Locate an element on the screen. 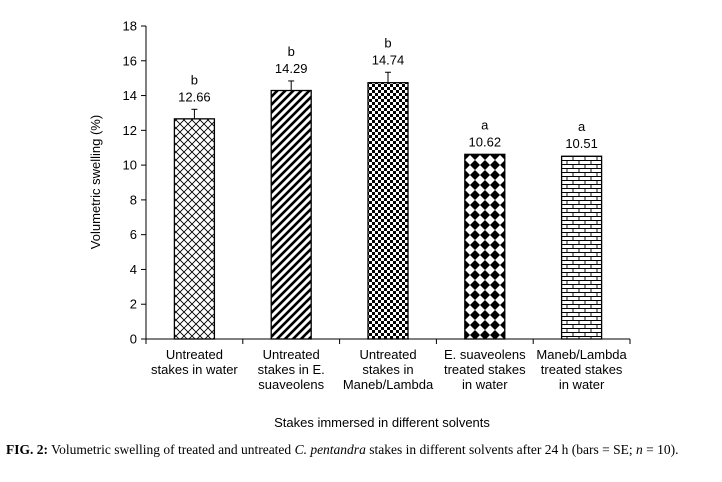  caption-figure-id: FIG. 2: is located at coordinates (27, 449).